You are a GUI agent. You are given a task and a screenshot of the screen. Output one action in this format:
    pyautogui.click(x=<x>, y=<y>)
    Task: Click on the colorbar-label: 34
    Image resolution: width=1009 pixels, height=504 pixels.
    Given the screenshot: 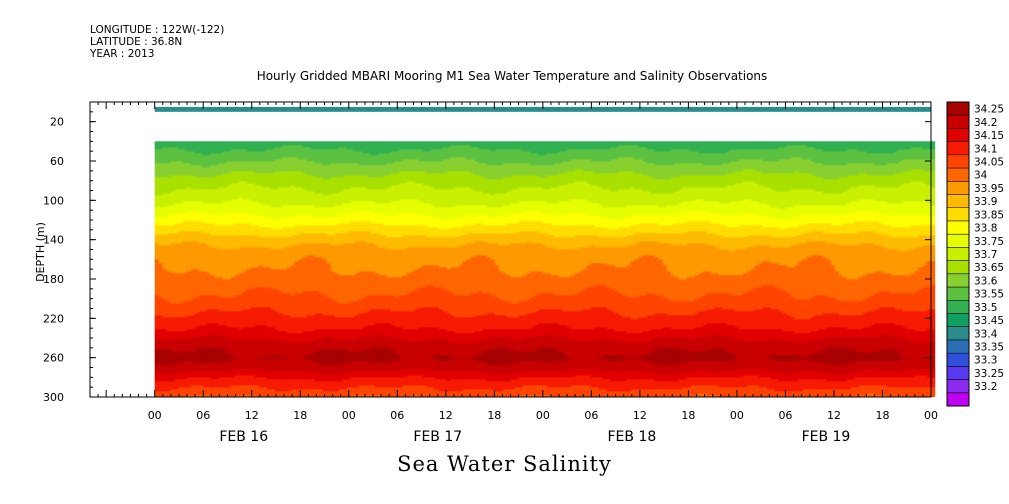 What is the action you would take?
    pyautogui.click(x=981, y=176)
    